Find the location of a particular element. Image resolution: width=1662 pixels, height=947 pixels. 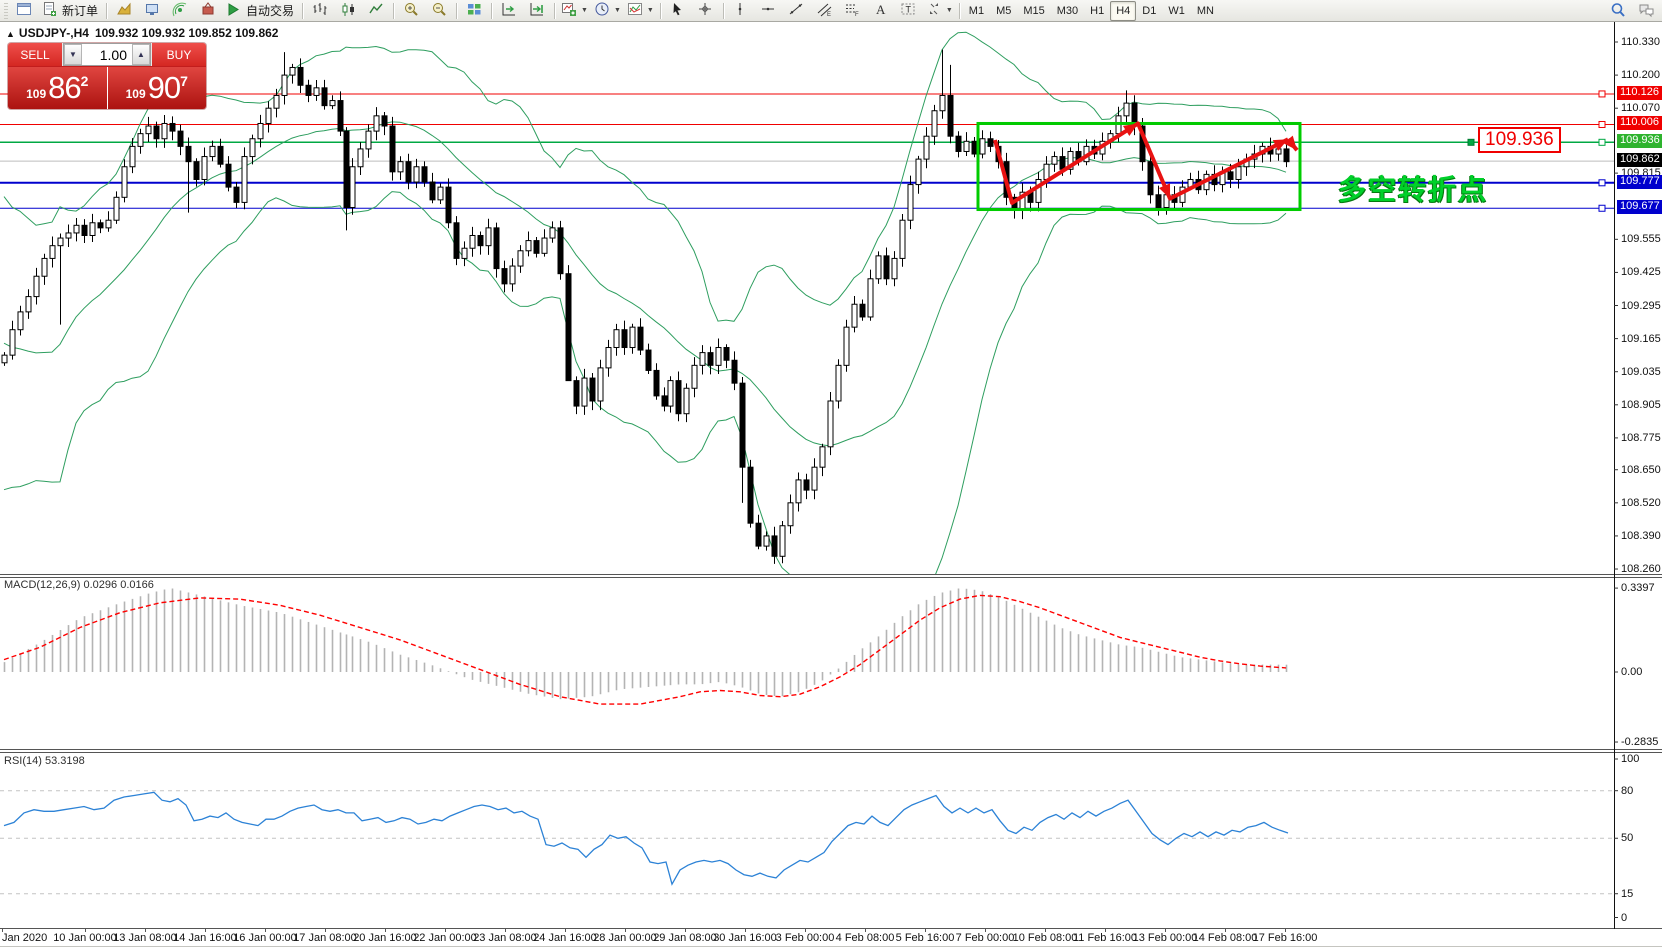

text-label-tool: T is located at coordinates (909, 11).